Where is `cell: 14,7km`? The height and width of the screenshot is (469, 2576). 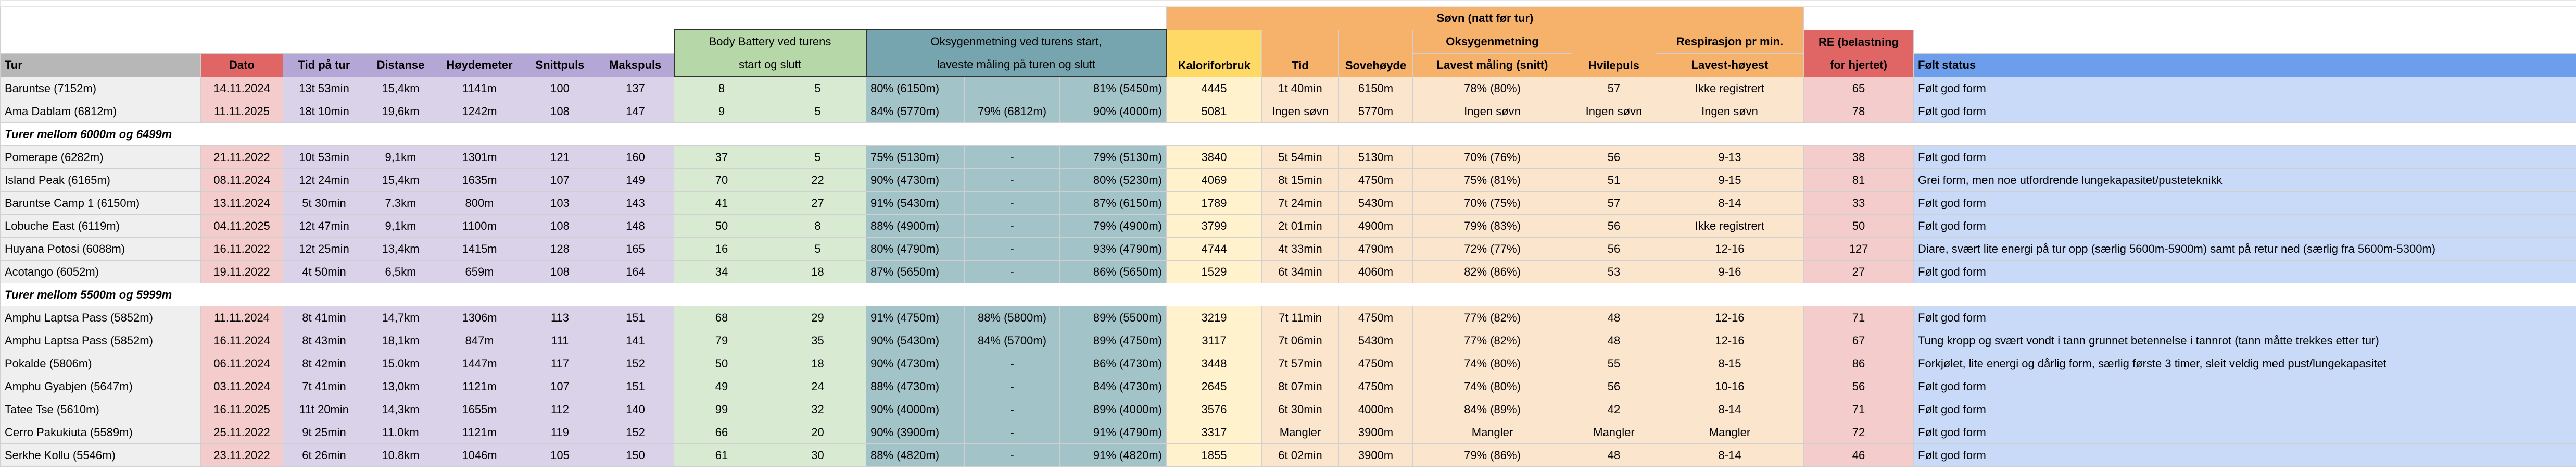 cell: 14,7km is located at coordinates (400, 317).